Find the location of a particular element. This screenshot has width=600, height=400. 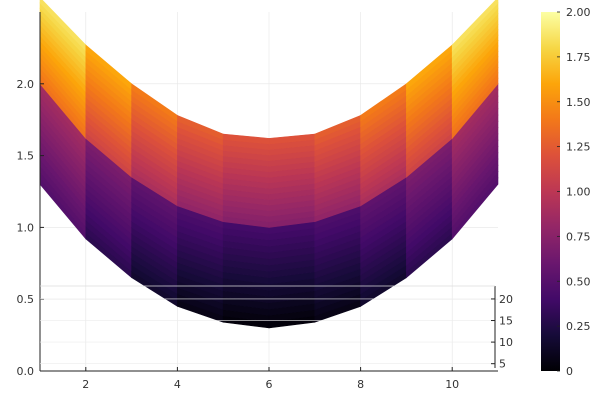

colorbar-tick-label: 1.50 is located at coordinates (578, 102).